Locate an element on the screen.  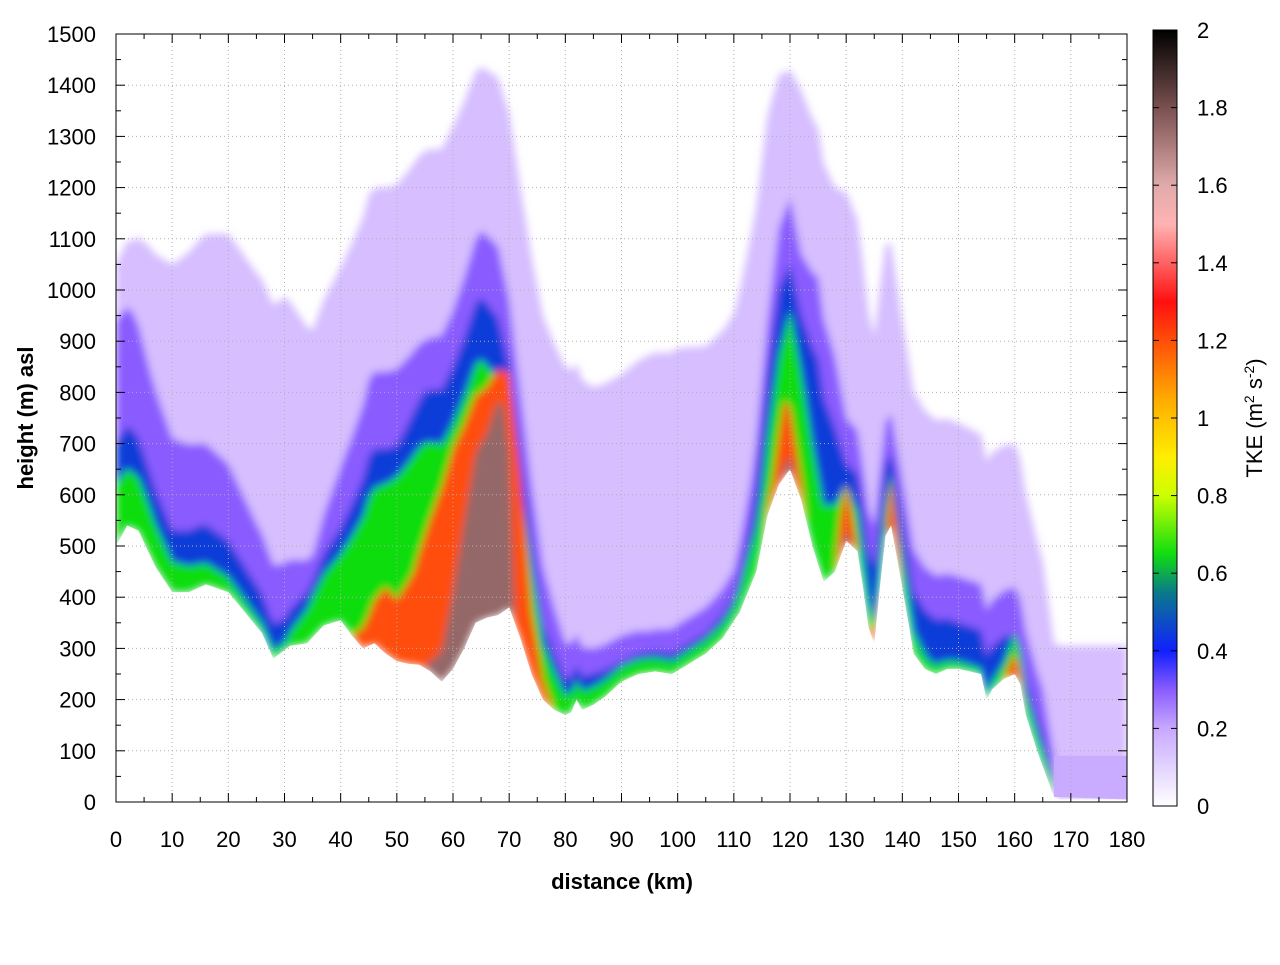
colorbar-tick-label: 1.8 is located at coordinates (1212, 108).